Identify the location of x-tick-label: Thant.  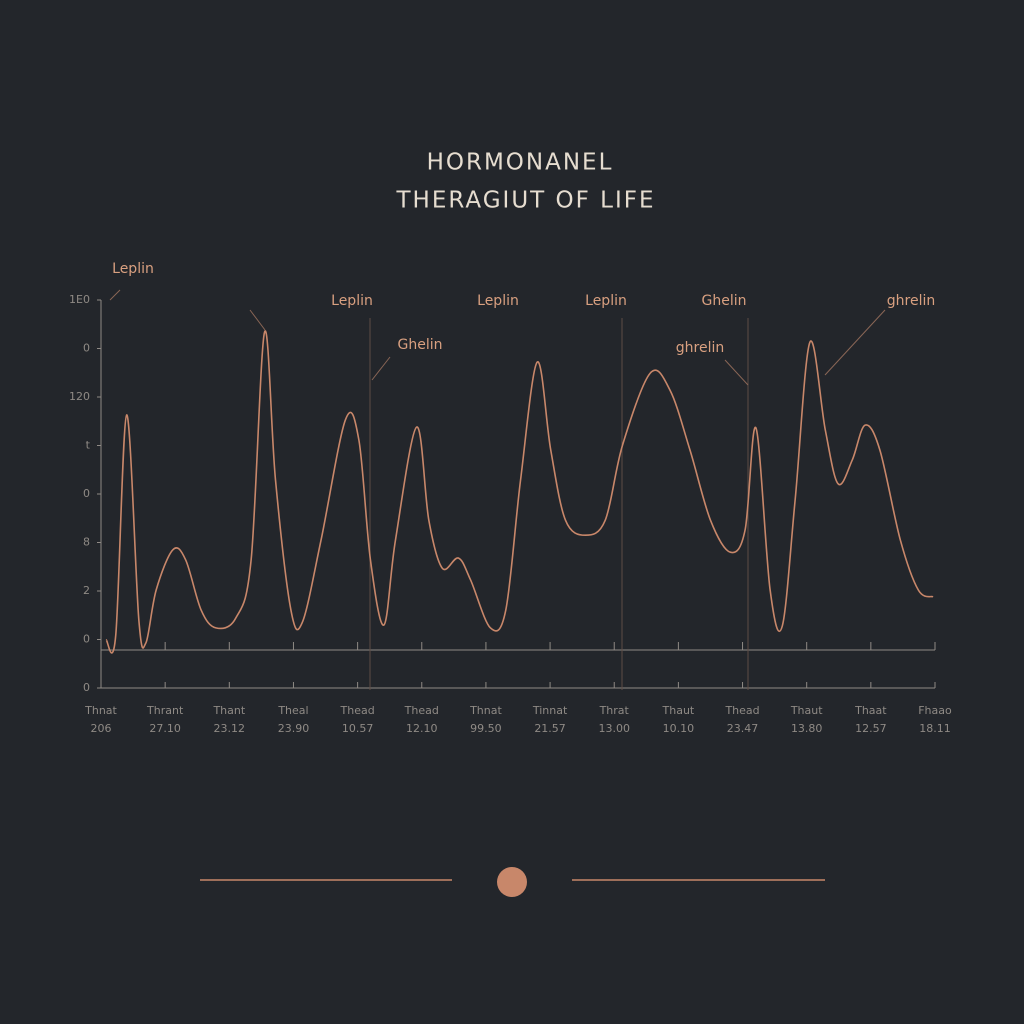
(228, 710).